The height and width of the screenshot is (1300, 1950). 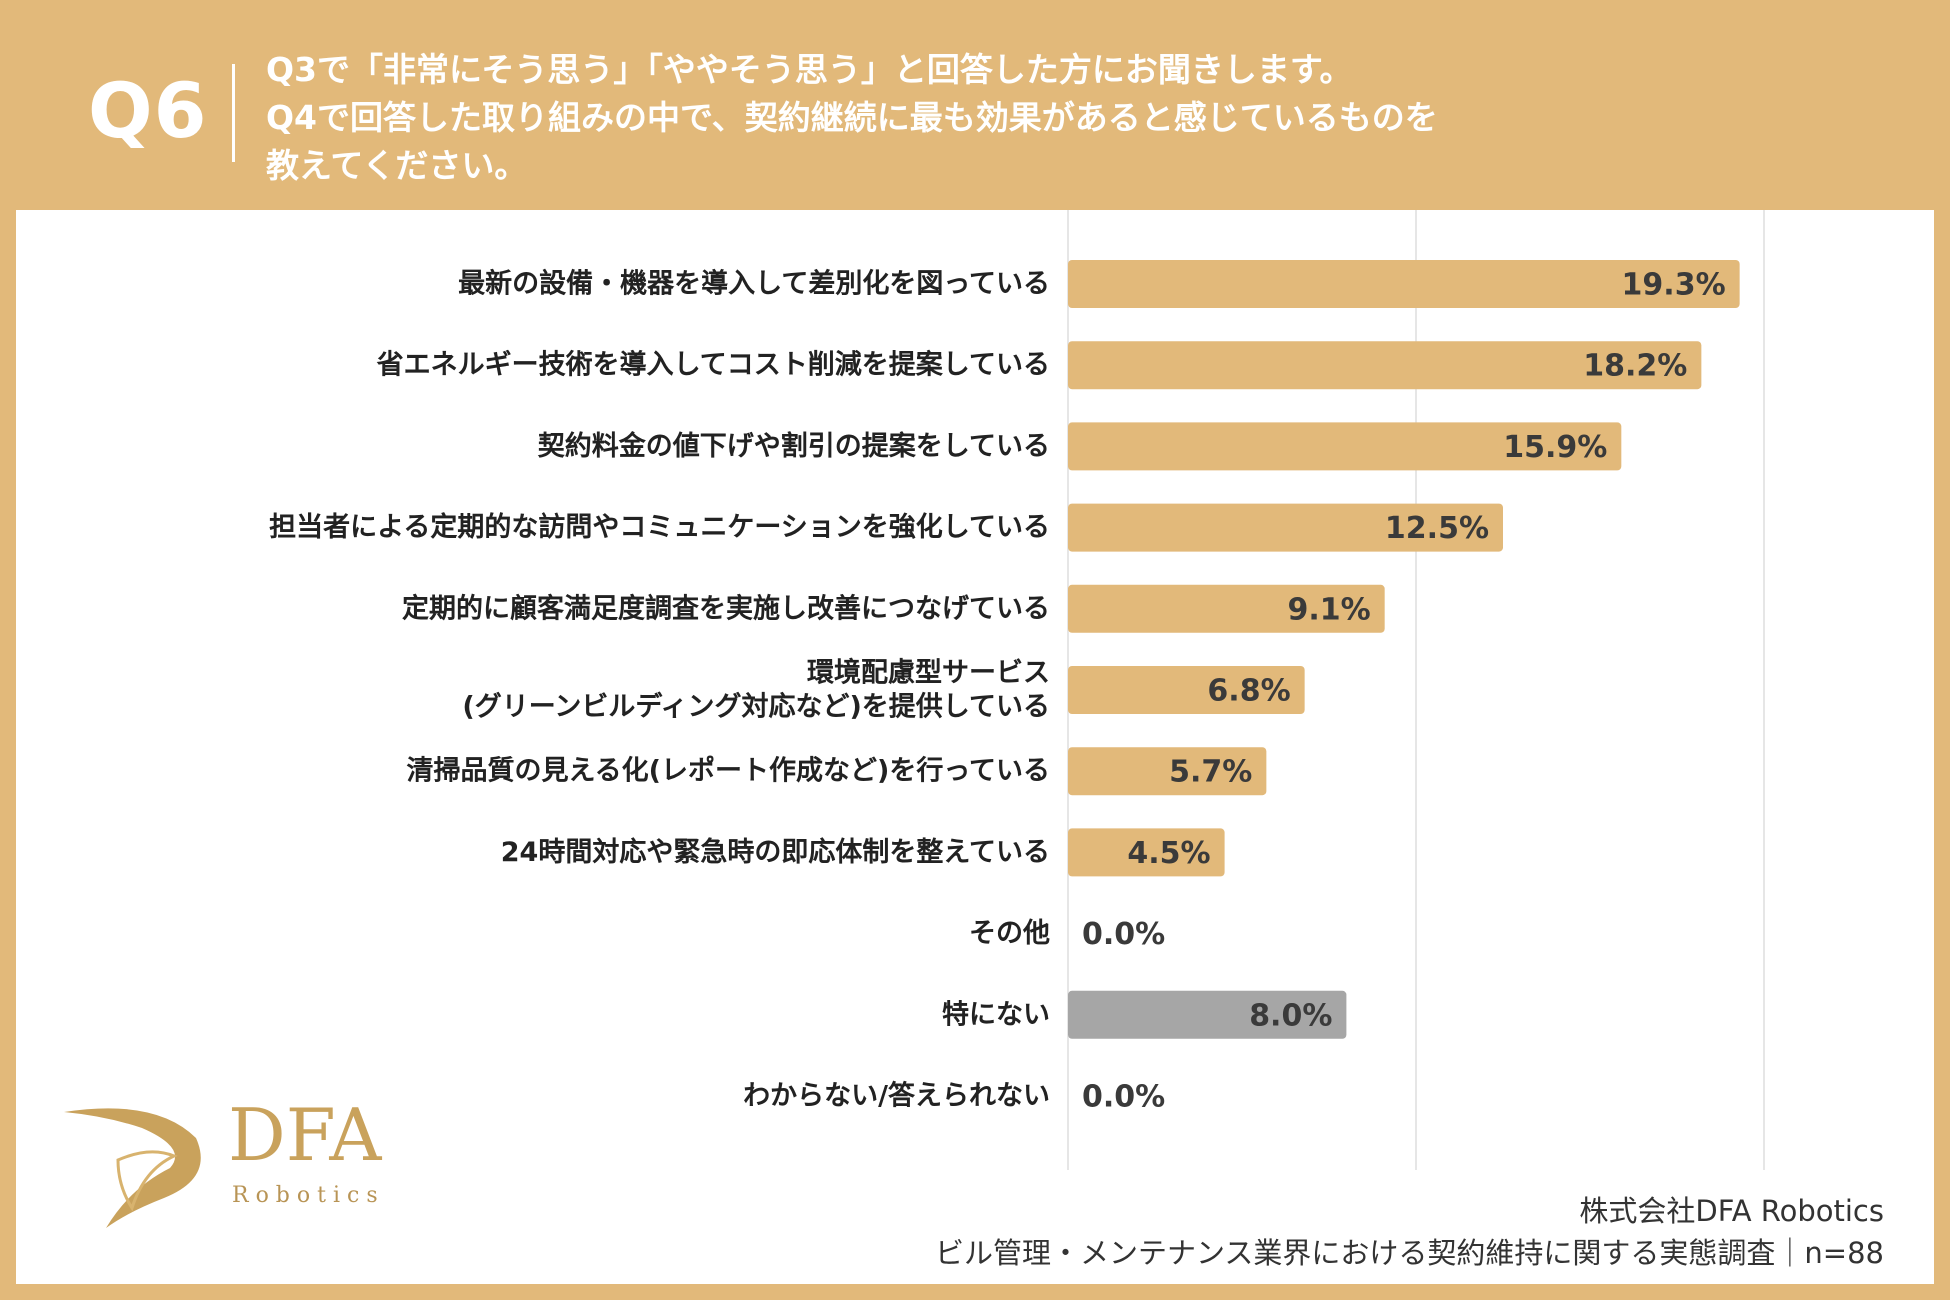 I want to click on value-label-2: 15.9%, so click(x=1555, y=447).